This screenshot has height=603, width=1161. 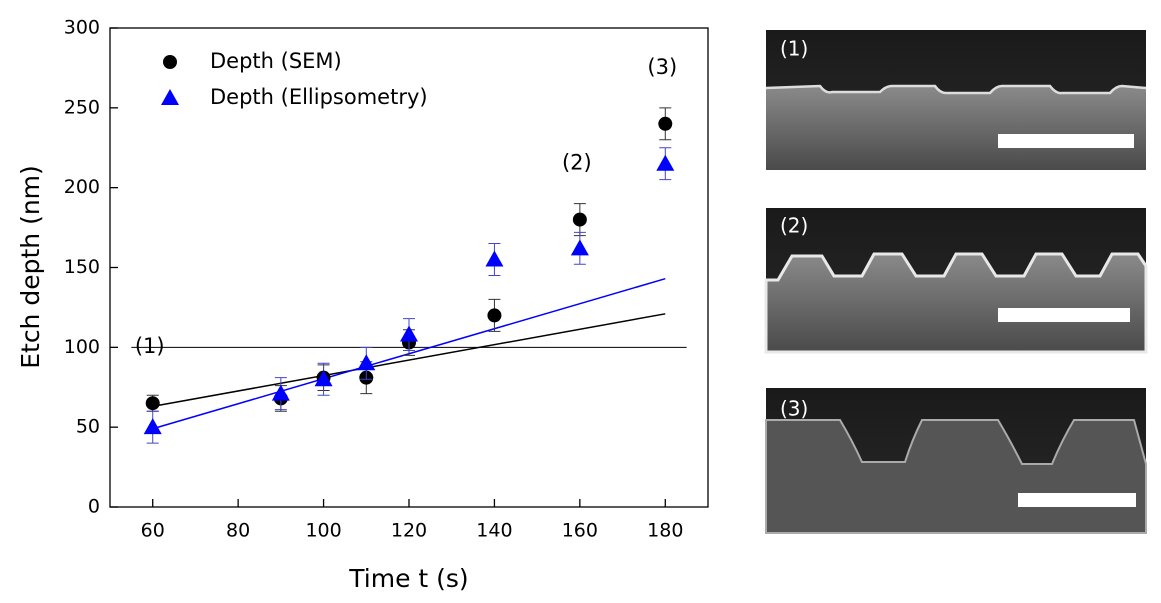 I want to click on annotation: (3), so click(x=662, y=67).